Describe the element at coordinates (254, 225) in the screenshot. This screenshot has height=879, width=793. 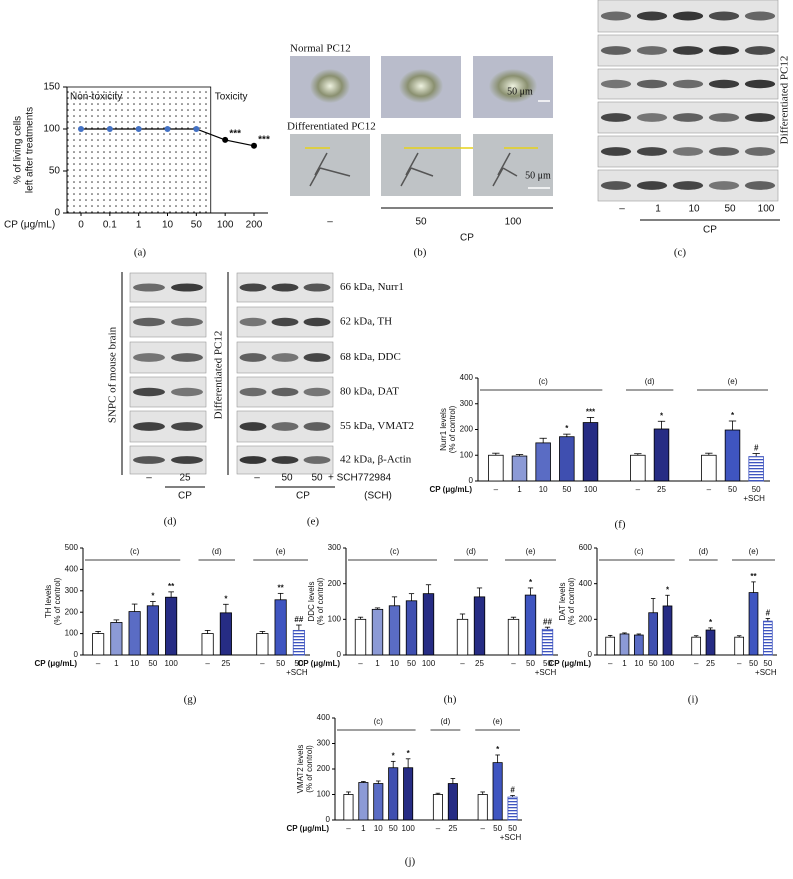
I see `x-tick-label: 200` at that location.